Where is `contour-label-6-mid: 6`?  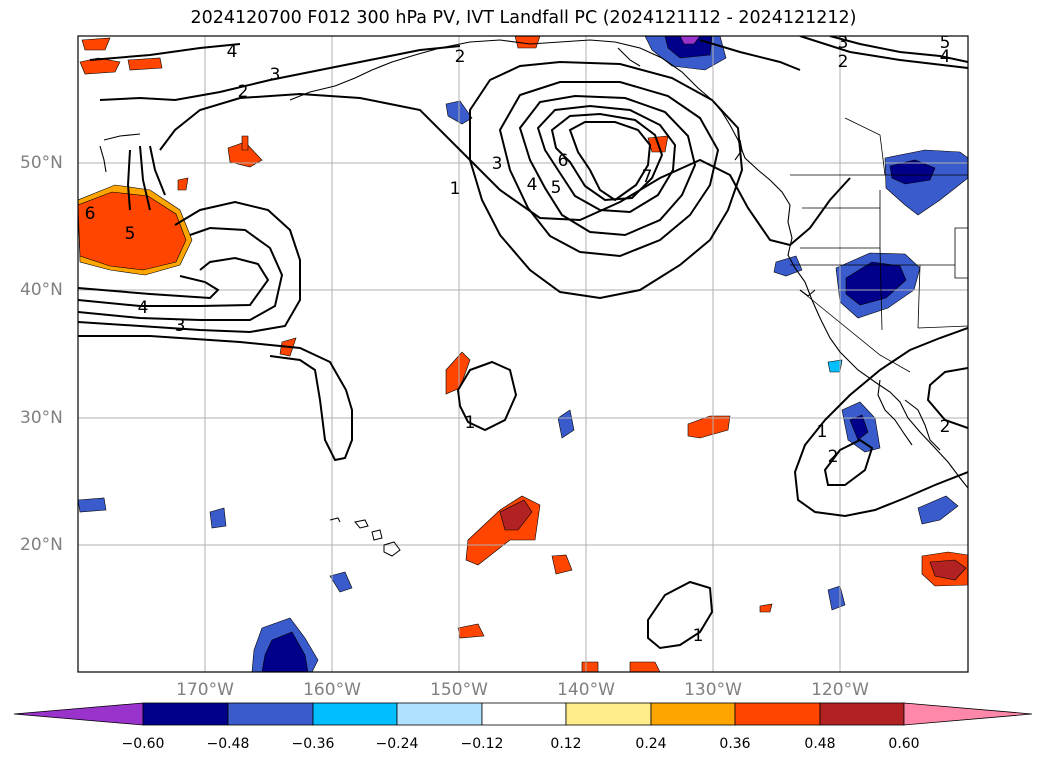
contour-label-6-mid: 6 is located at coordinates (563, 161).